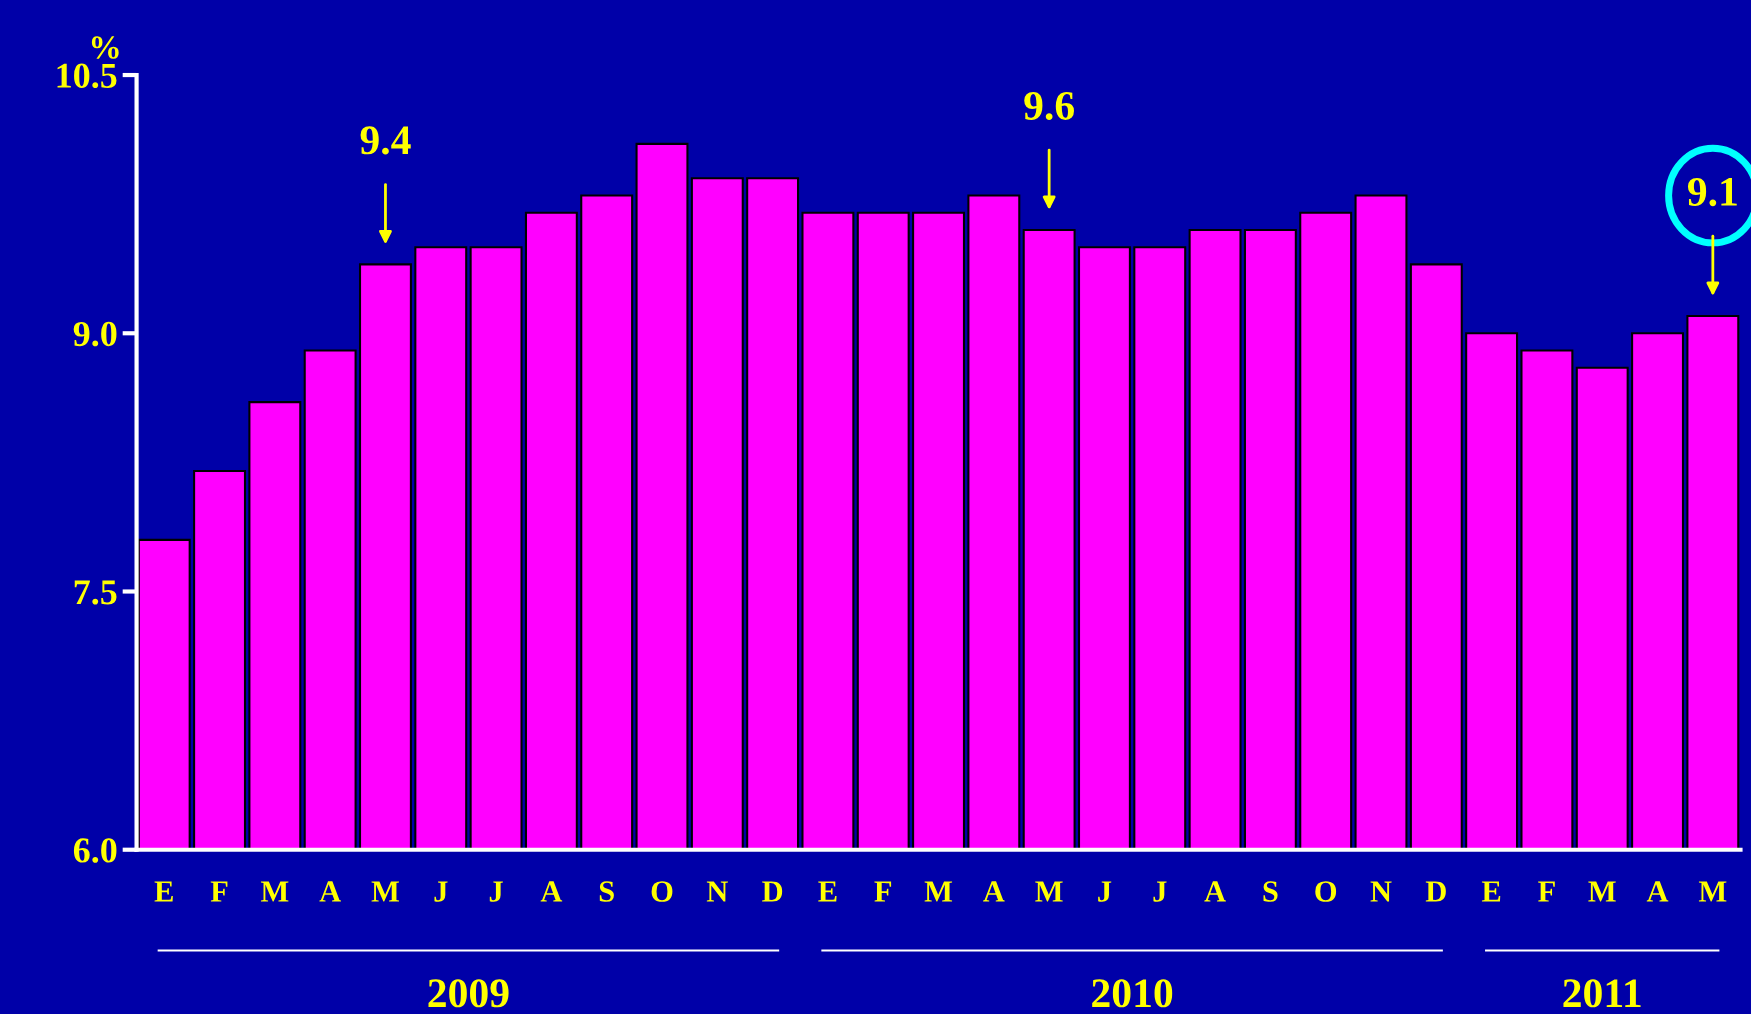  Describe the element at coordinates (105, 47) in the screenshot. I see `y-axis-title: %` at that location.